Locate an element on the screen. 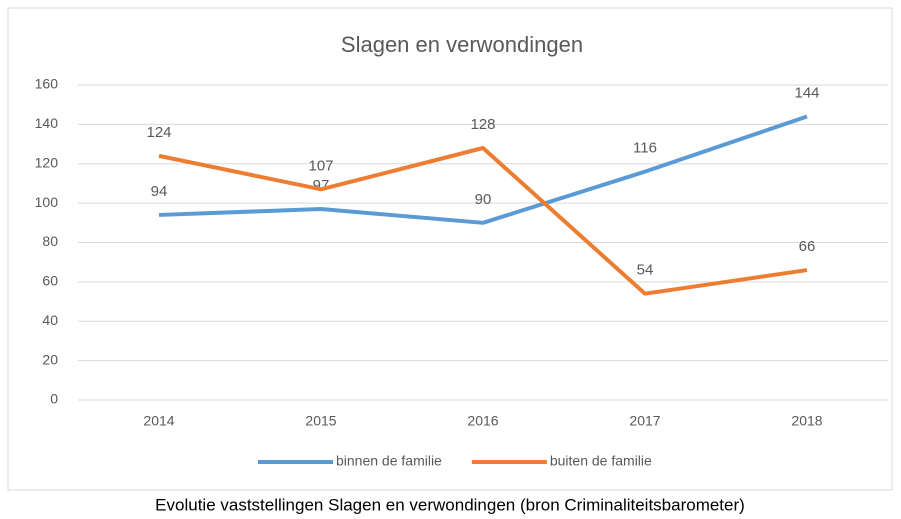 This screenshot has width=901, height=519. x-tick-label: 2018 is located at coordinates (806, 421).